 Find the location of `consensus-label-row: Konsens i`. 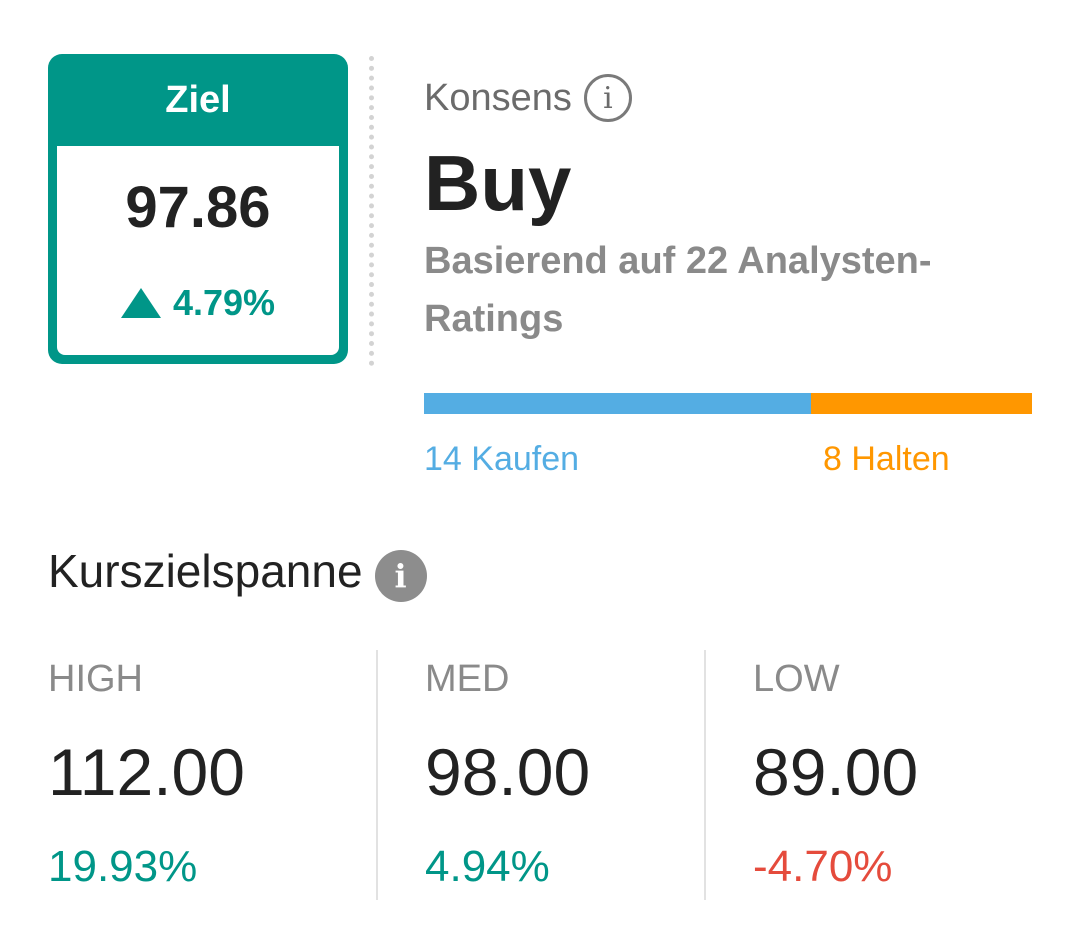

consensus-label-row: Konsens i is located at coordinates (528, 98).